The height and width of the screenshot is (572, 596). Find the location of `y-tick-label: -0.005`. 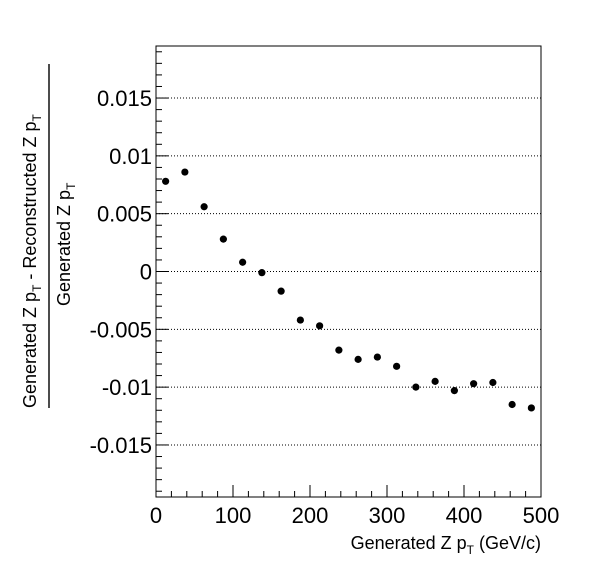

y-tick-label: -0.005 is located at coordinates (121, 329).